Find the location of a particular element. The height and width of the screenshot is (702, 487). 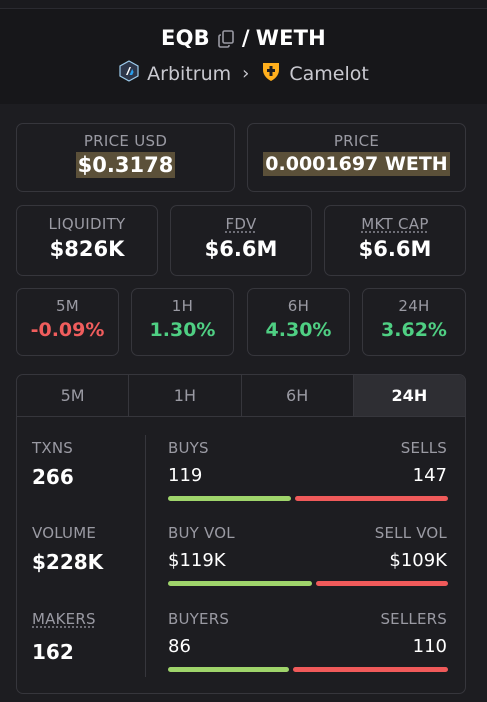

volume-value: $228K is located at coordinates (68, 562).